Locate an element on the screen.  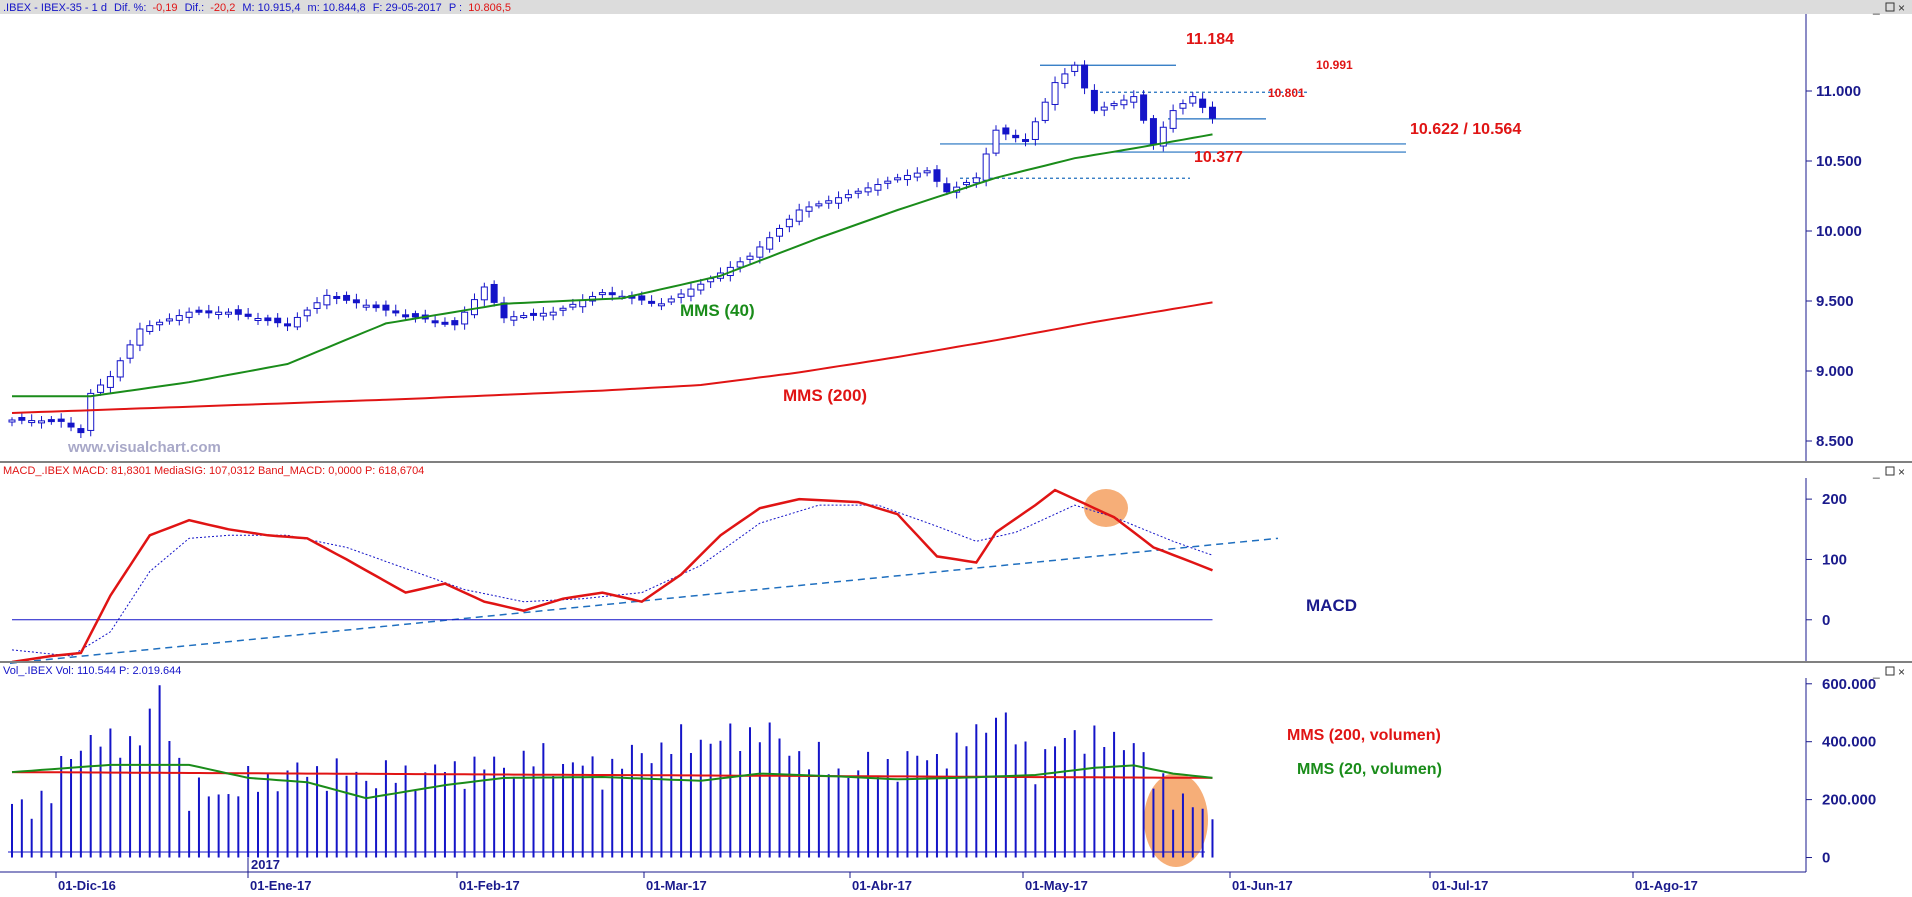
macd-cross-highlight is located at coordinates (1106, 508).